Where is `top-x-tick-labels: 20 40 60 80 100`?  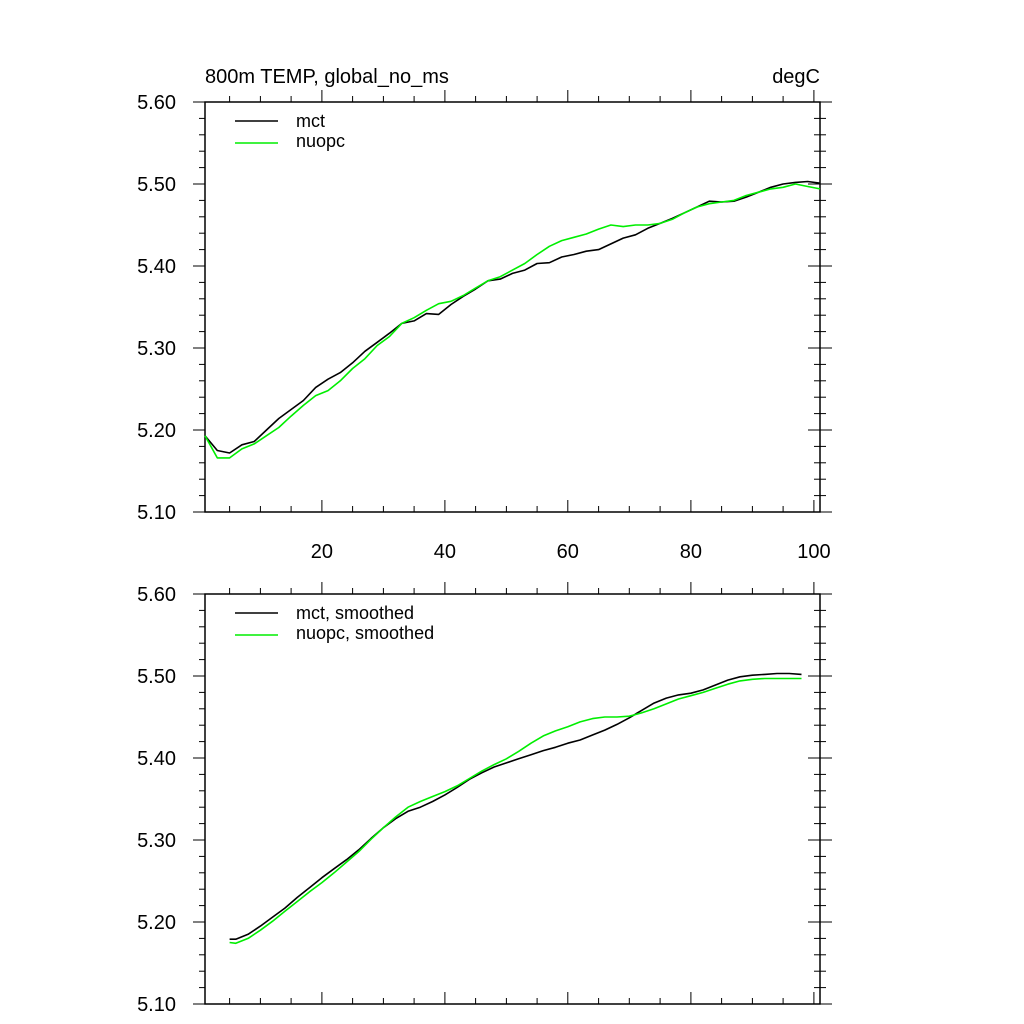
top-x-tick-labels: 20 40 60 80 100 is located at coordinates (571, 552).